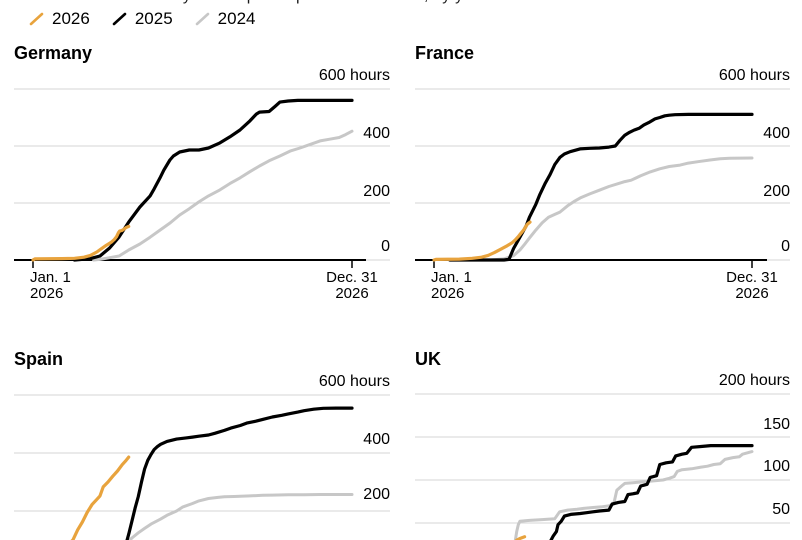 This screenshot has height=540, width=802. Describe the element at coordinates (119, 19) in the screenshot. I see `line-swatch-2025-icon` at that location.